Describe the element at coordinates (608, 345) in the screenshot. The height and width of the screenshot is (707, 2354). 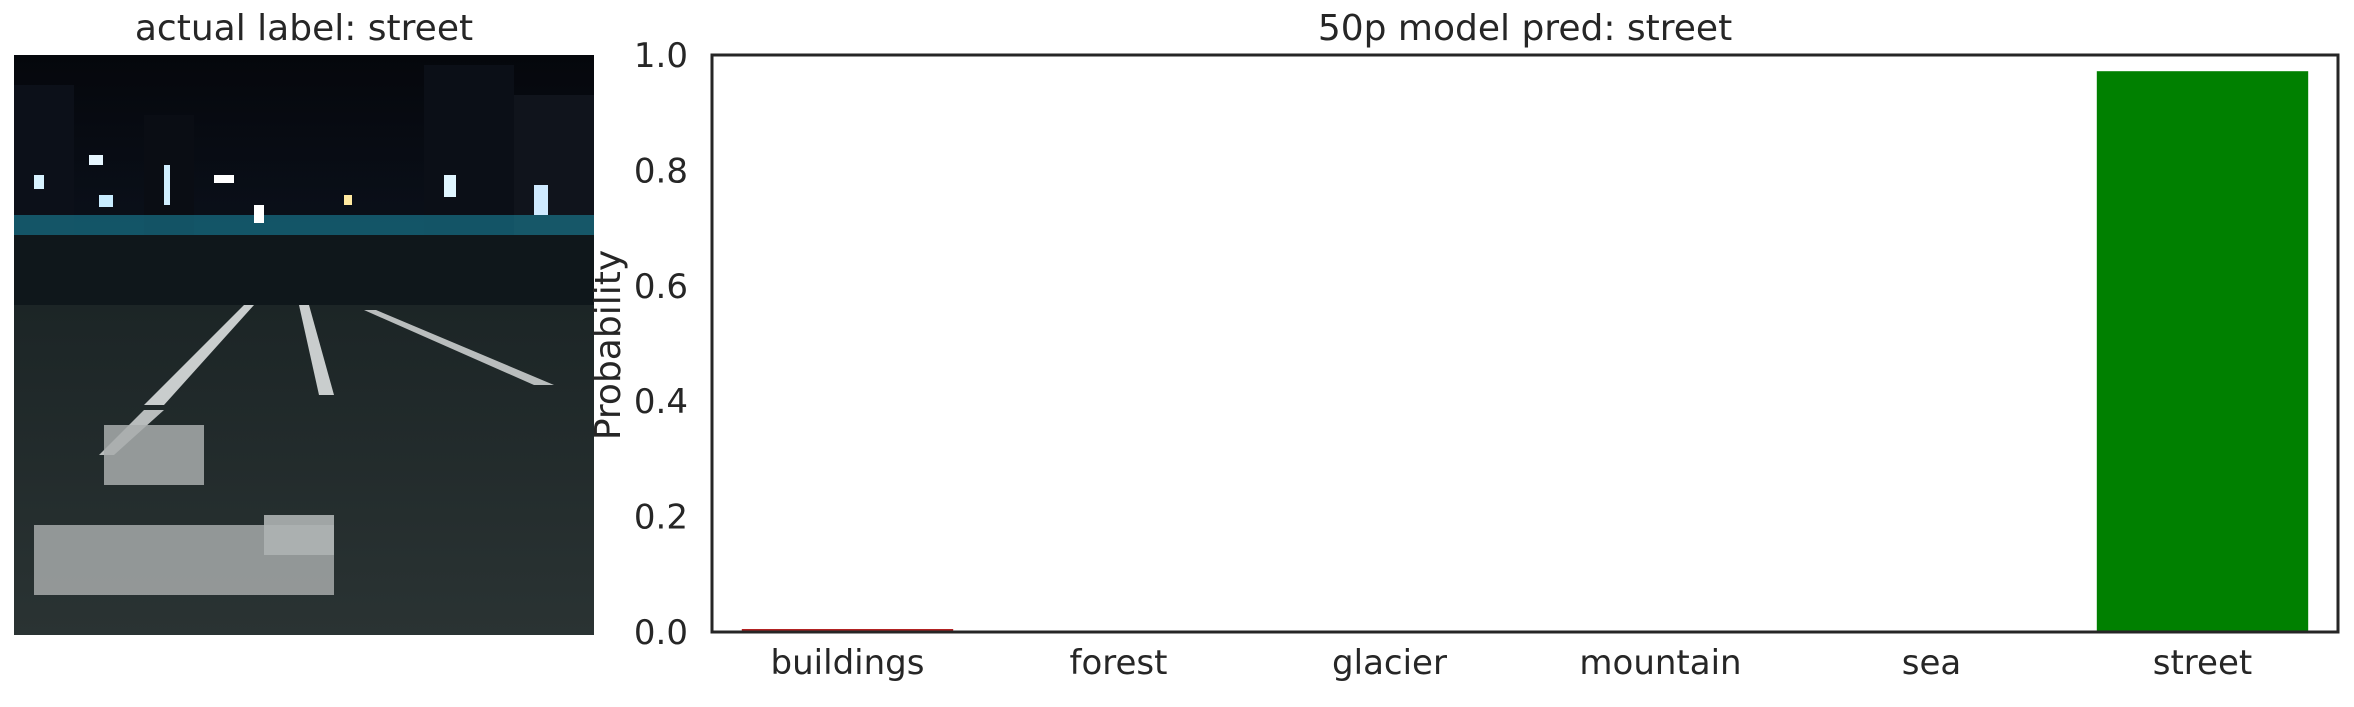
I see `y-axis-label: Probability` at that location.